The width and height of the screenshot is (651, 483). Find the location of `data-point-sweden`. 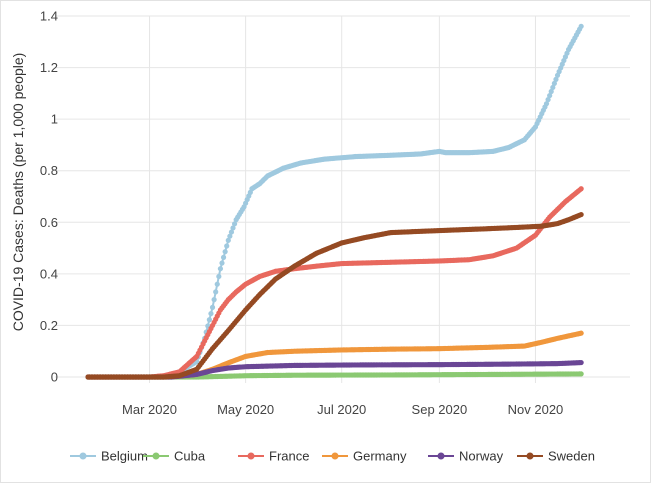

data-point-sweden is located at coordinates (581, 214).